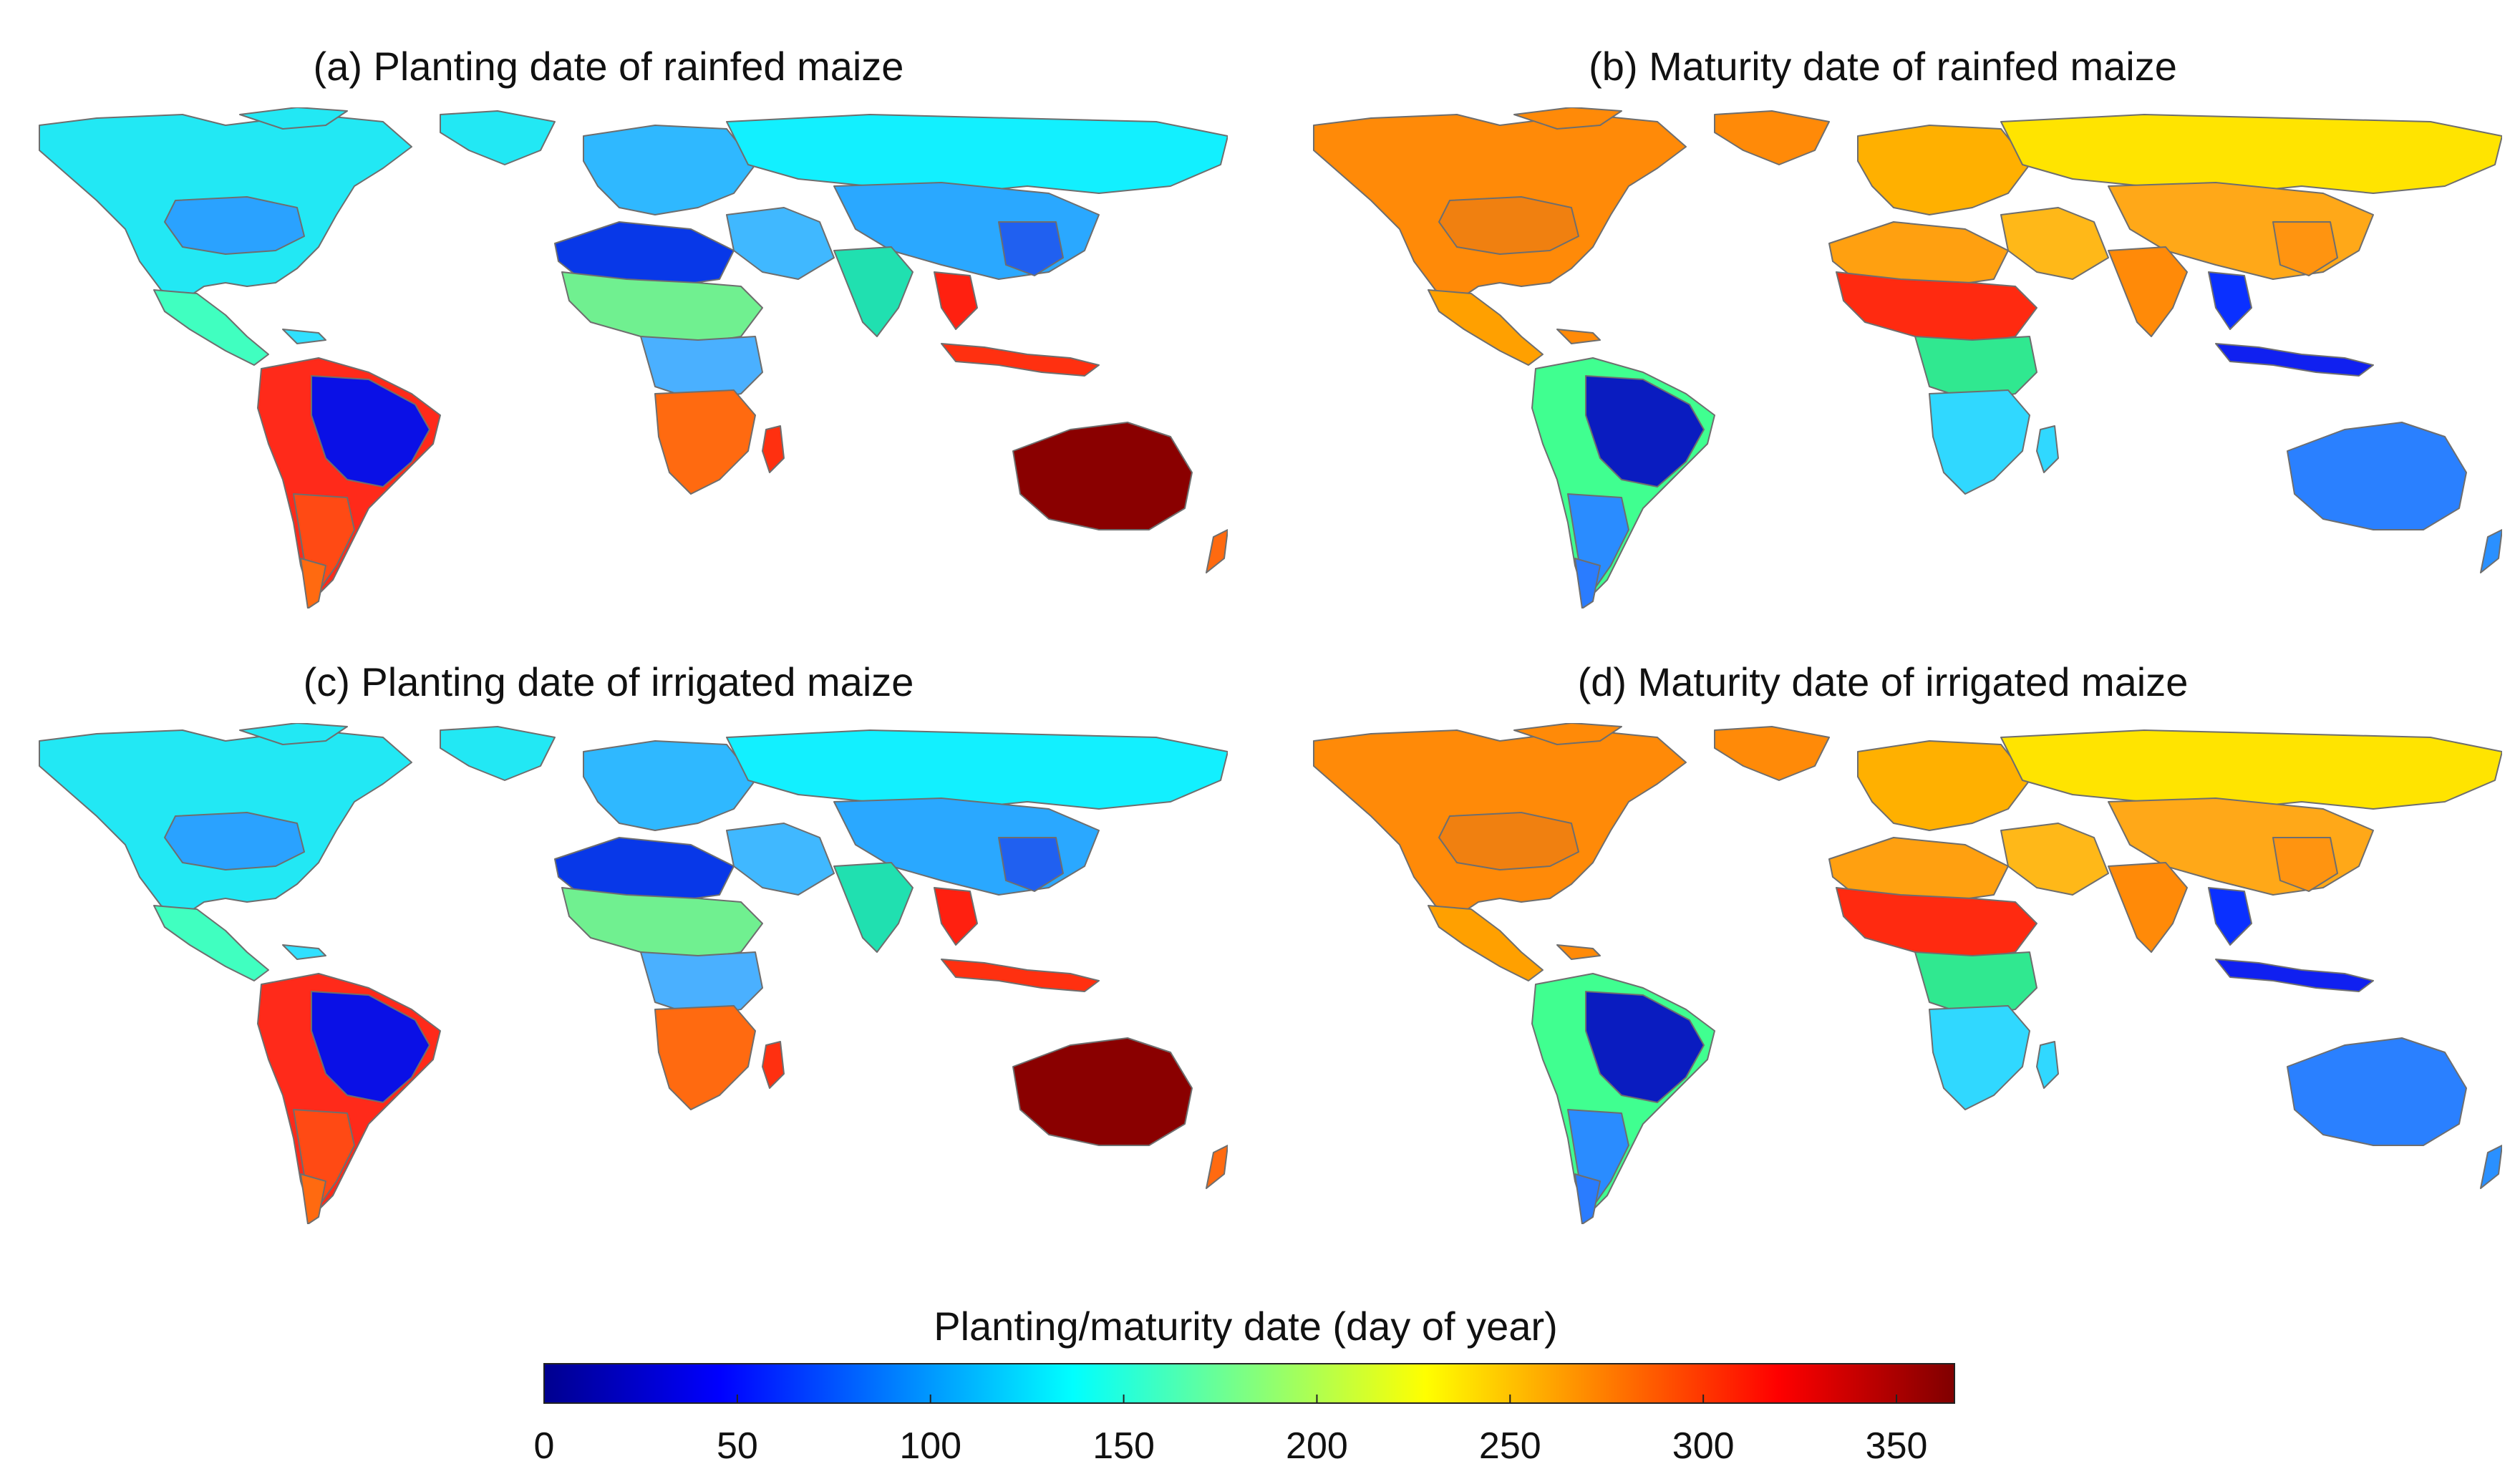  Describe the element at coordinates (930, 1446) in the screenshot. I see `colorbar-tick-label: 100` at that location.